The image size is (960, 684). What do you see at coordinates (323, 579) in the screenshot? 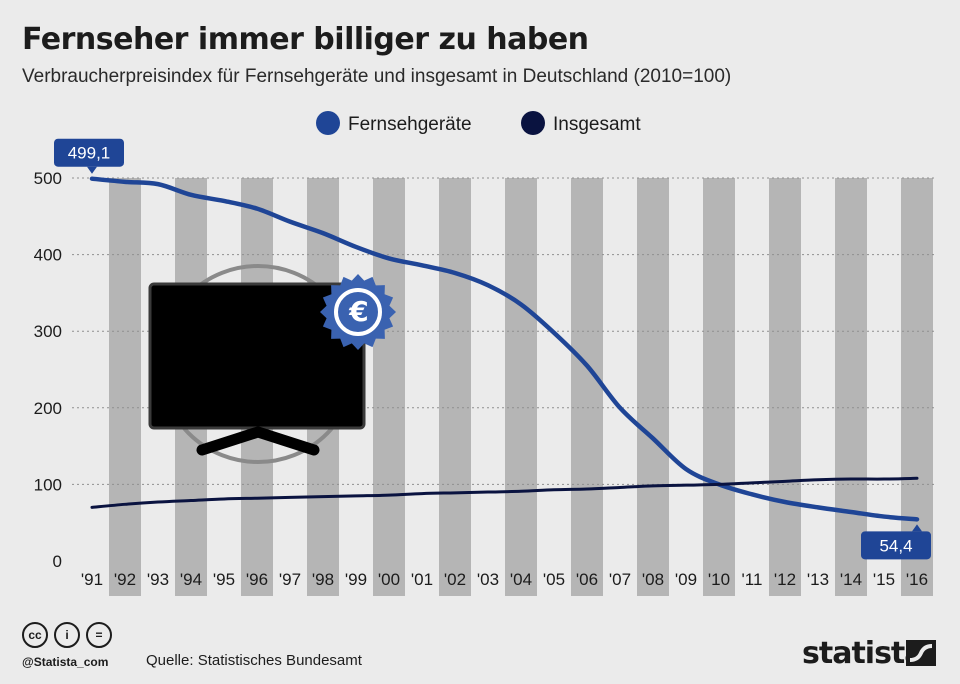
I see `x-tick-label: '98` at bounding box center [323, 579].